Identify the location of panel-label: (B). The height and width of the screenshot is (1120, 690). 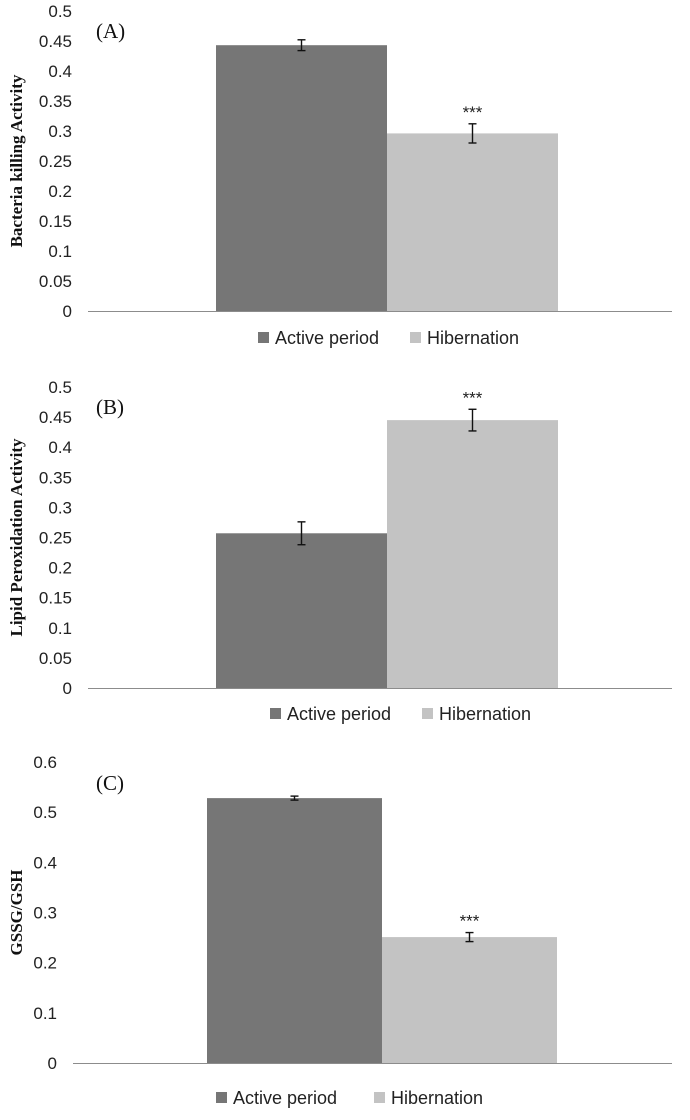
(110, 407).